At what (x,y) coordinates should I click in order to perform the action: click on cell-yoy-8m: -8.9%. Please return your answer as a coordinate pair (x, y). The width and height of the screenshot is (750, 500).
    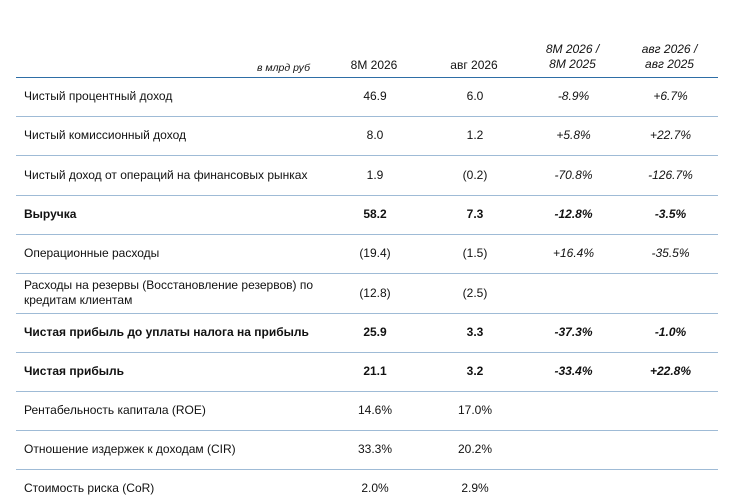
    Looking at the image, I should click on (572, 97).